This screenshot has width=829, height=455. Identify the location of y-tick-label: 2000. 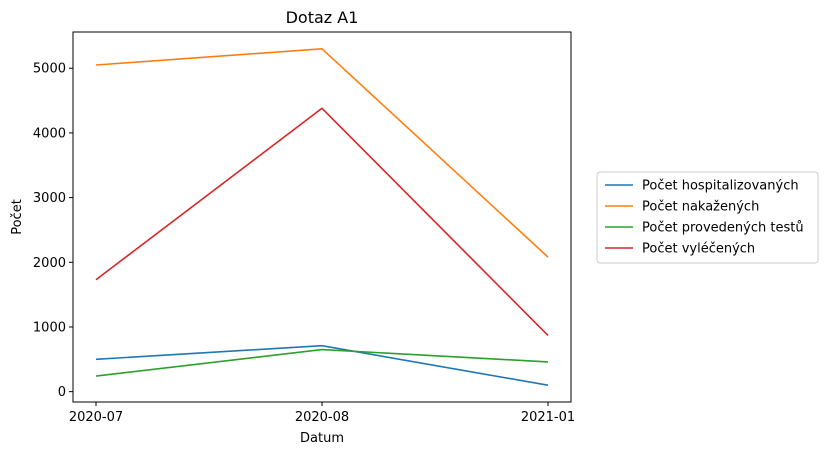
(49, 263).